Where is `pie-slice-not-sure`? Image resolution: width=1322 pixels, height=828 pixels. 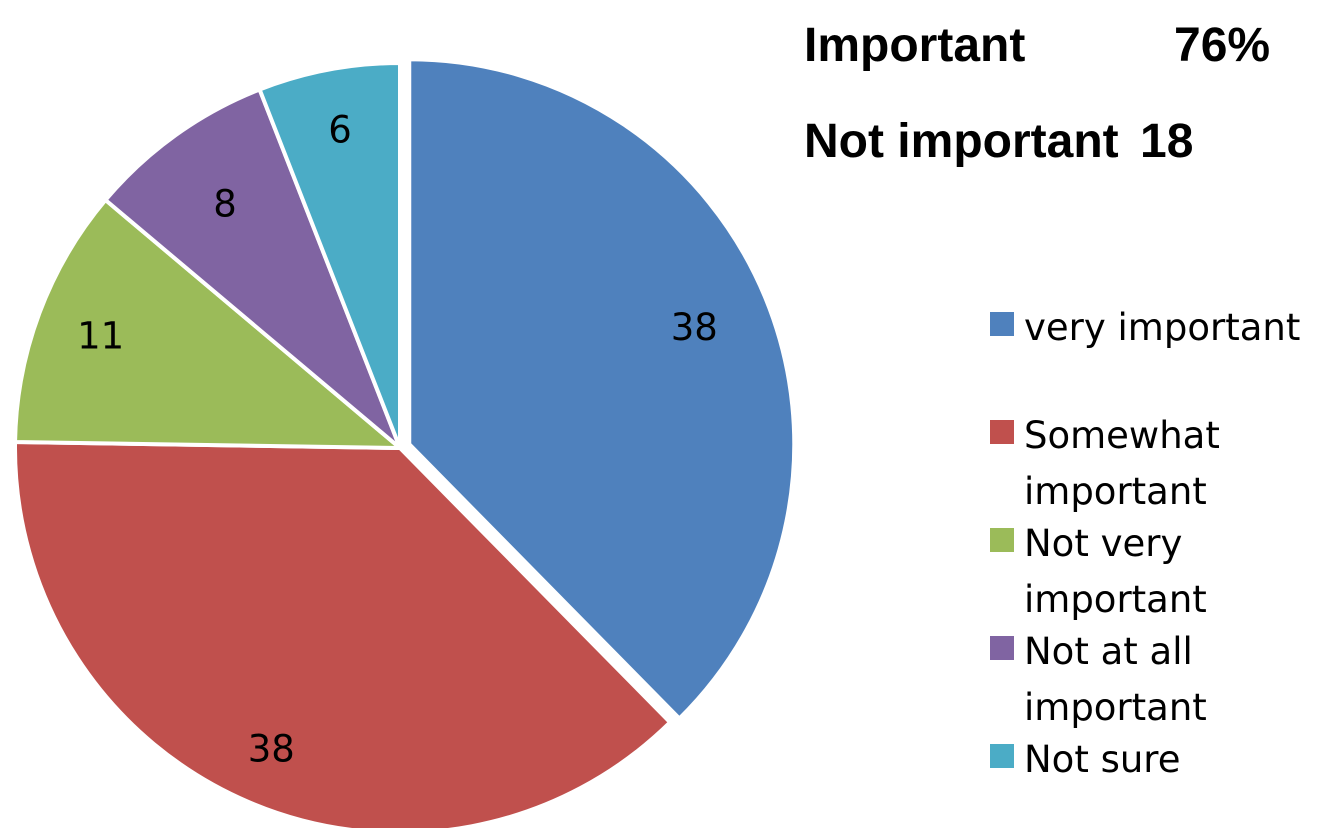 pie-slice-not-sure is located at coordinates (329, 255).